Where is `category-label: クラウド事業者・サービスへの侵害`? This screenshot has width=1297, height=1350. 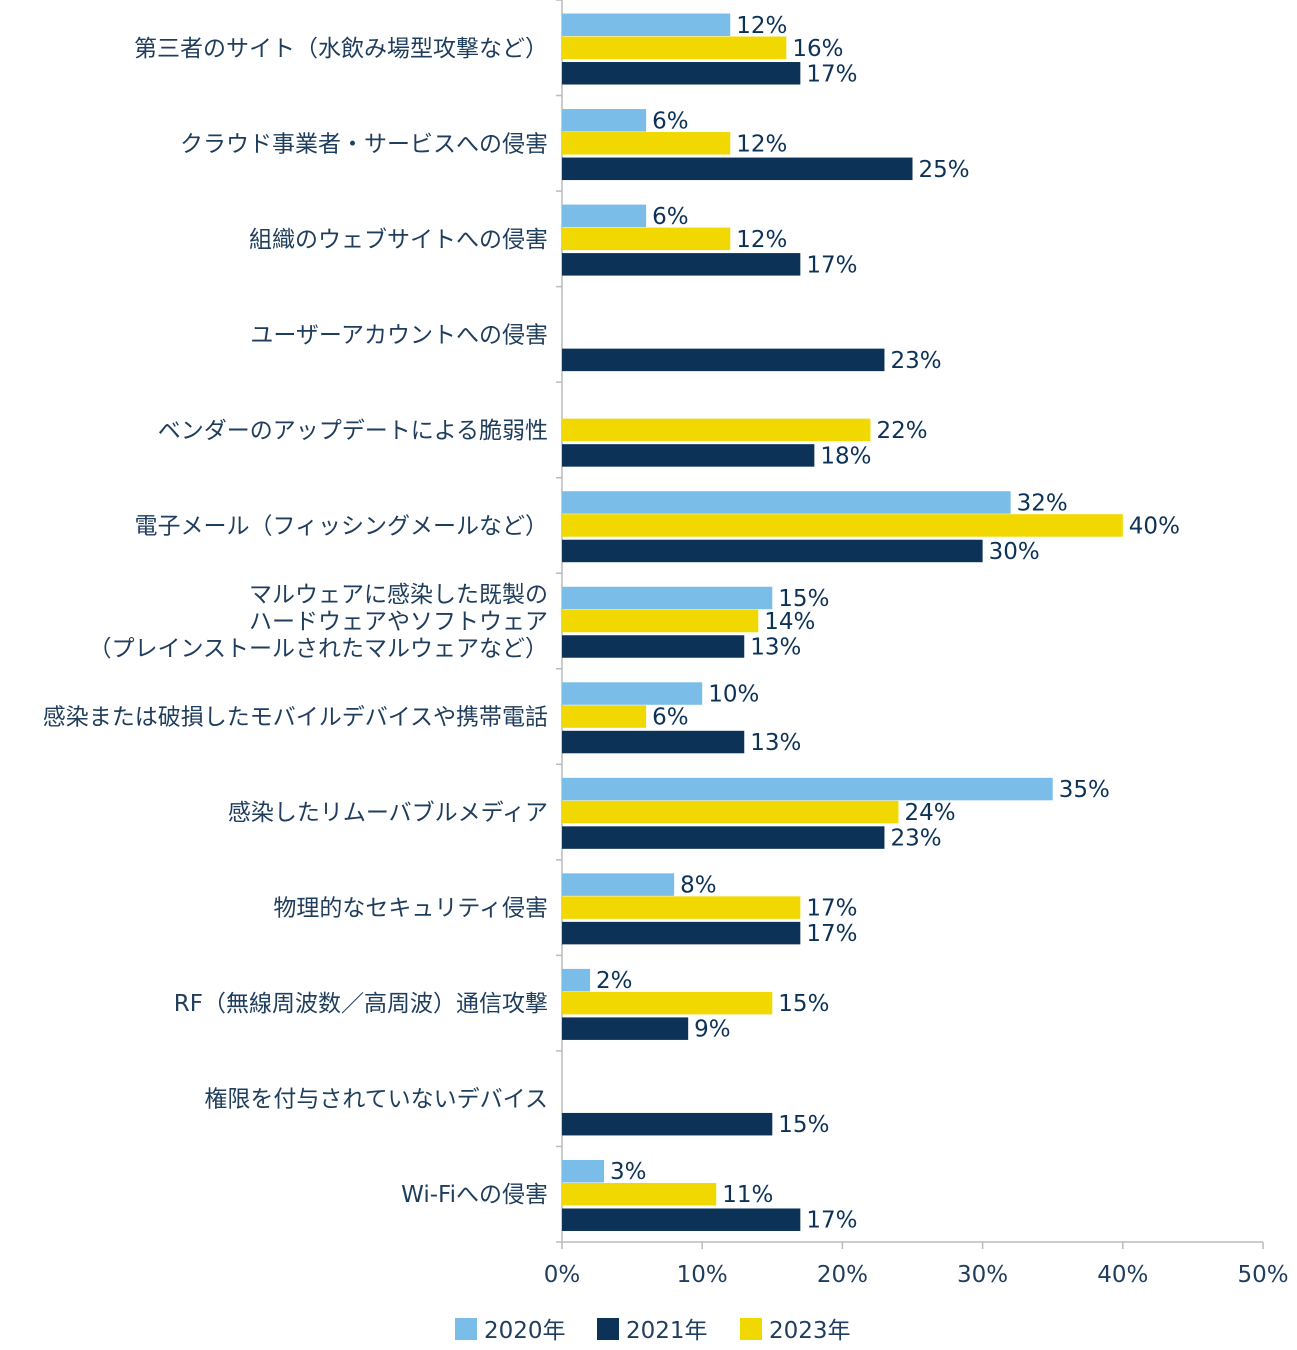 category-label: クラウド事業者・サービスへの侵害 is located at coordinates (364, 144).